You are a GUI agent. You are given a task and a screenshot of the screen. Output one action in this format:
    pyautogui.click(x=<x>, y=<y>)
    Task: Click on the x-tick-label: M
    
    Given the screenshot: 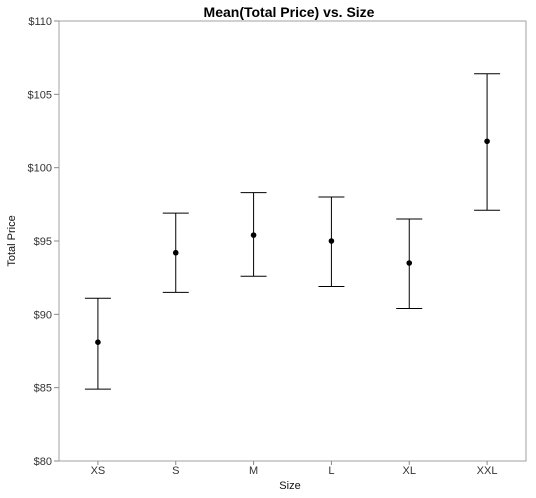 What is the action you would take?
    pyautogui.click(x=253, y=471)
    